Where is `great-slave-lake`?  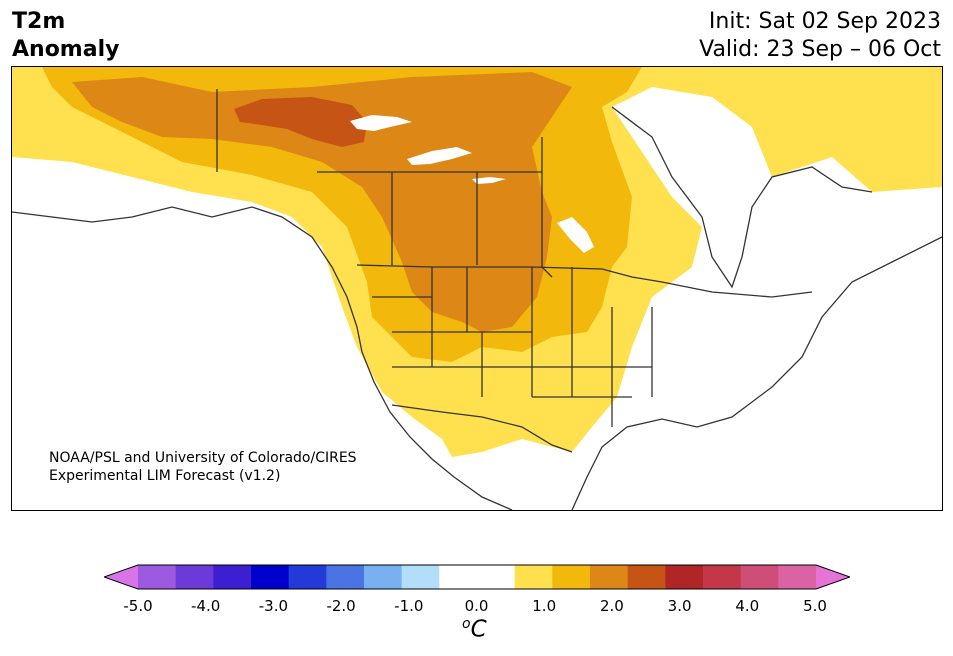 great-slave-lake is located at coordinates (439, 156).